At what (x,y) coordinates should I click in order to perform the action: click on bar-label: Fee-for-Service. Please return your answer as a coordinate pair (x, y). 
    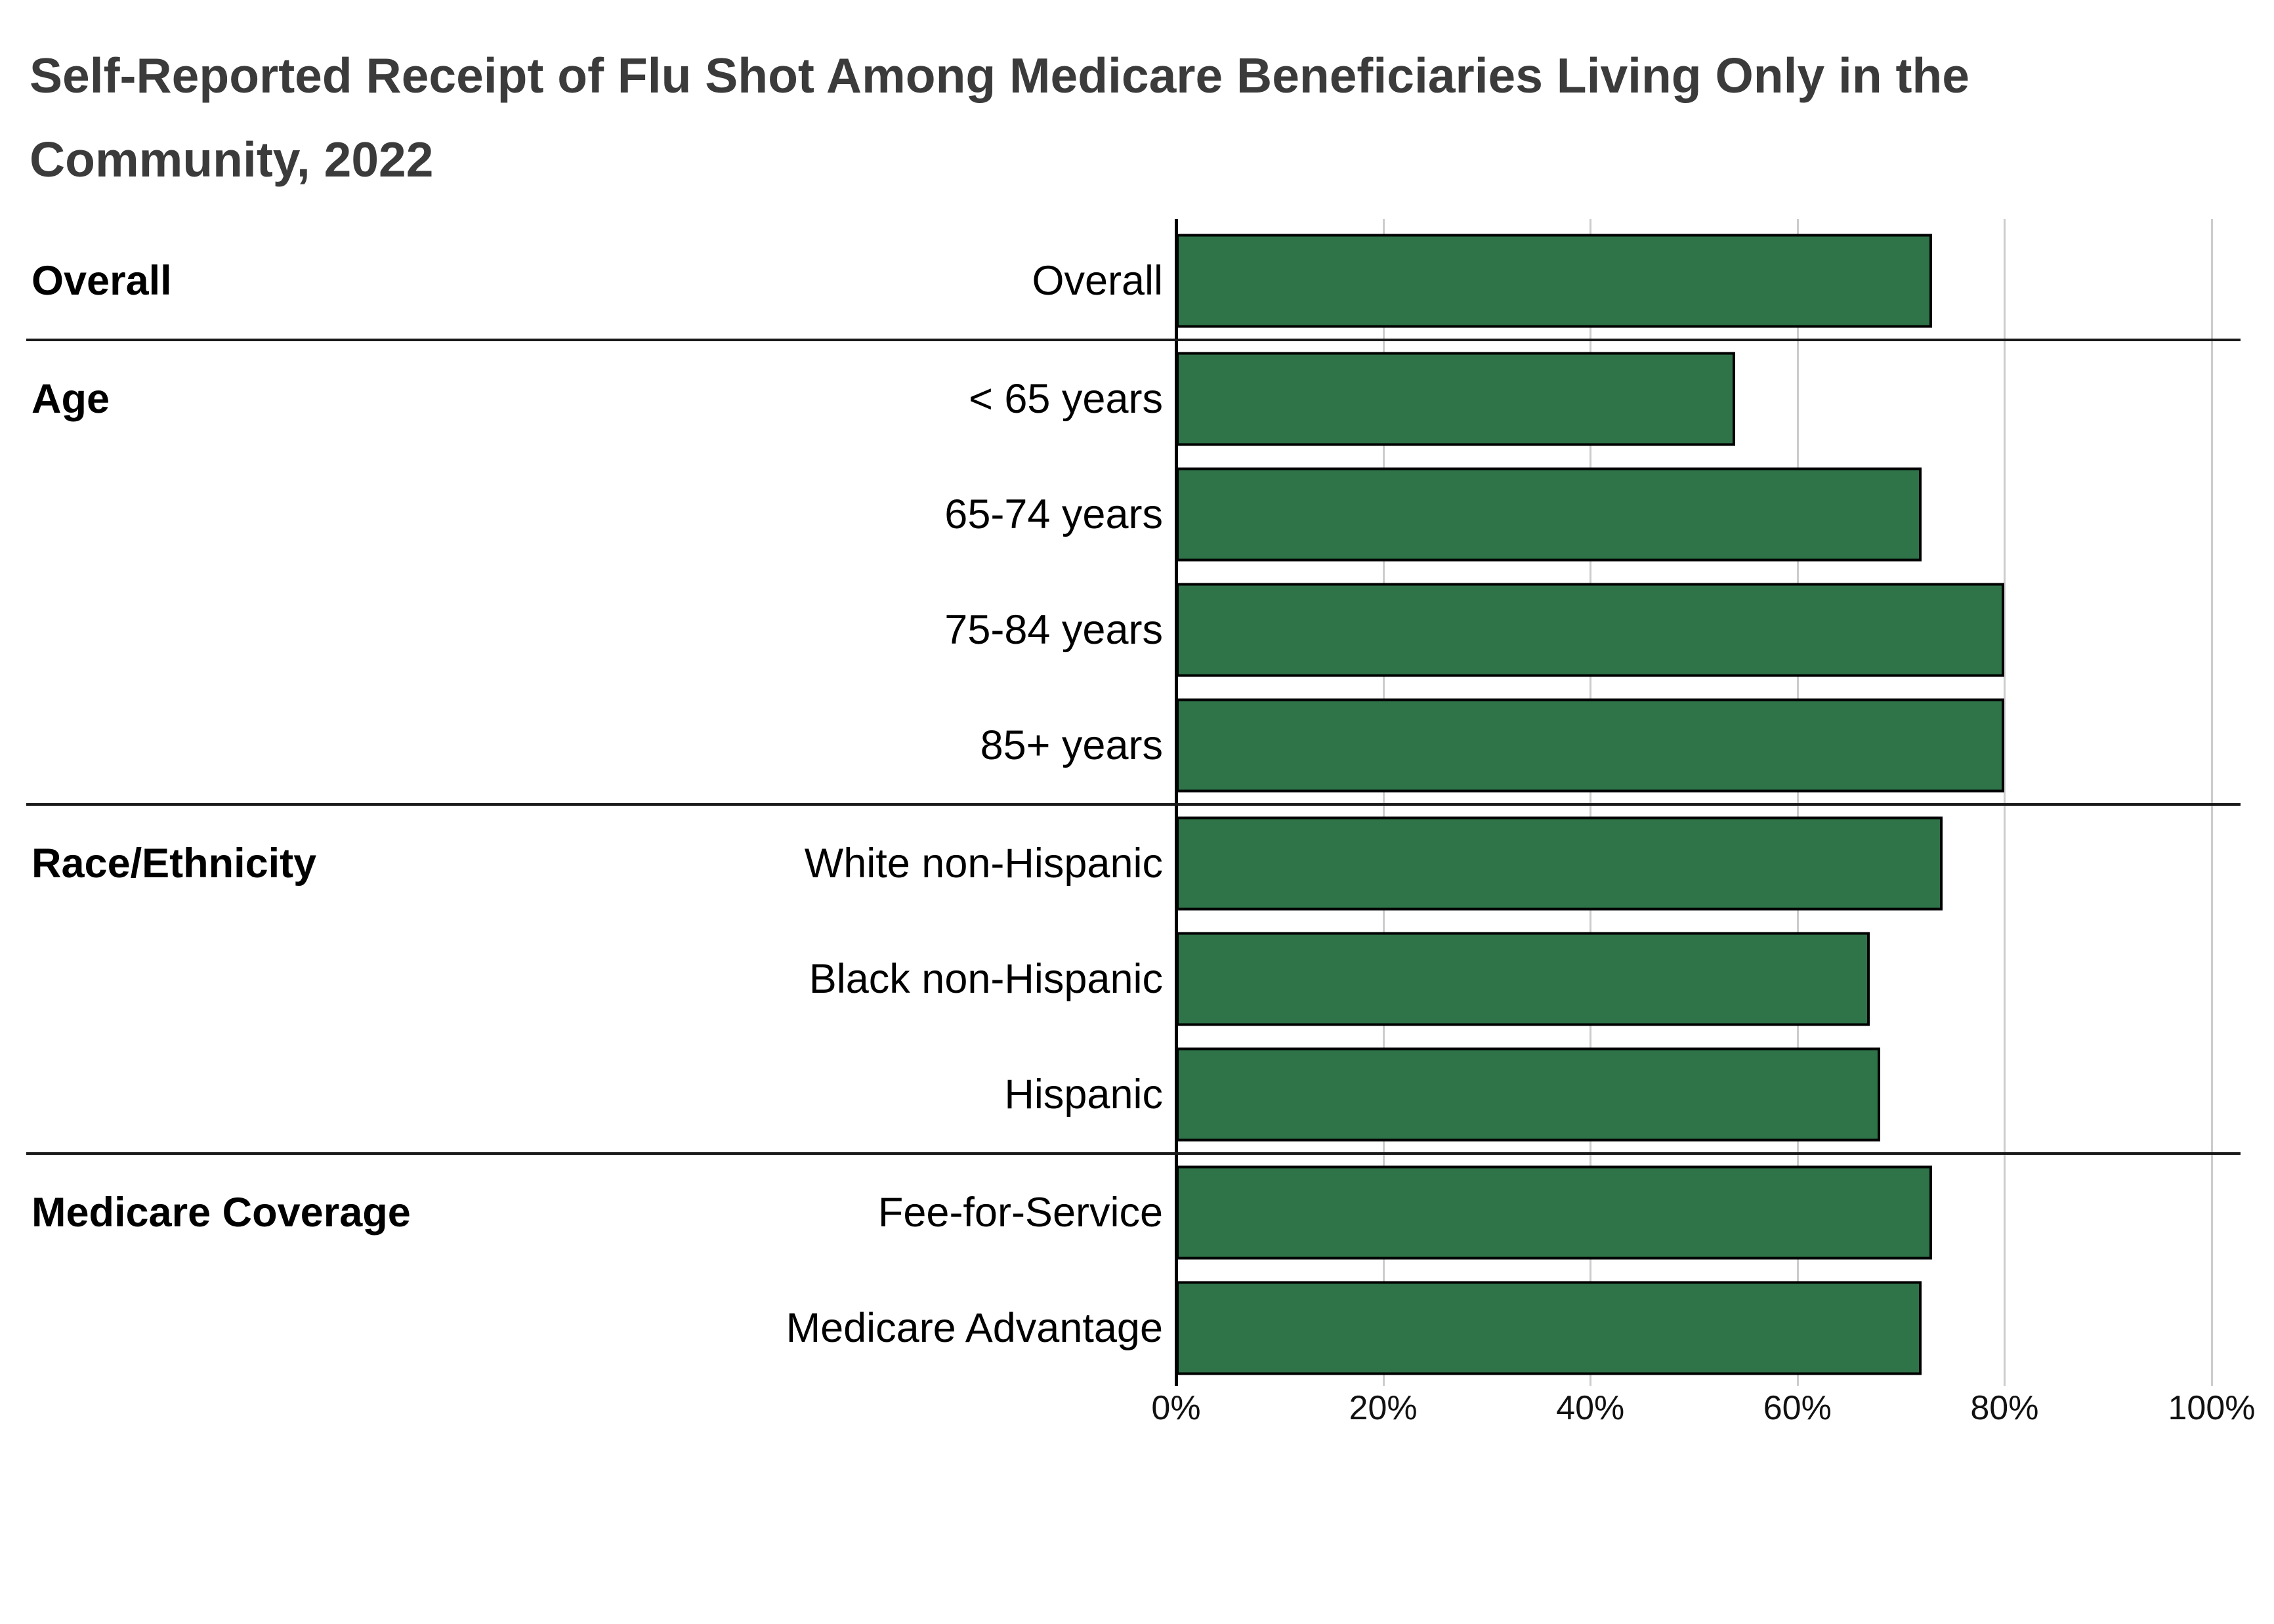
    Looking at the image, I should click on (1020, 1213).